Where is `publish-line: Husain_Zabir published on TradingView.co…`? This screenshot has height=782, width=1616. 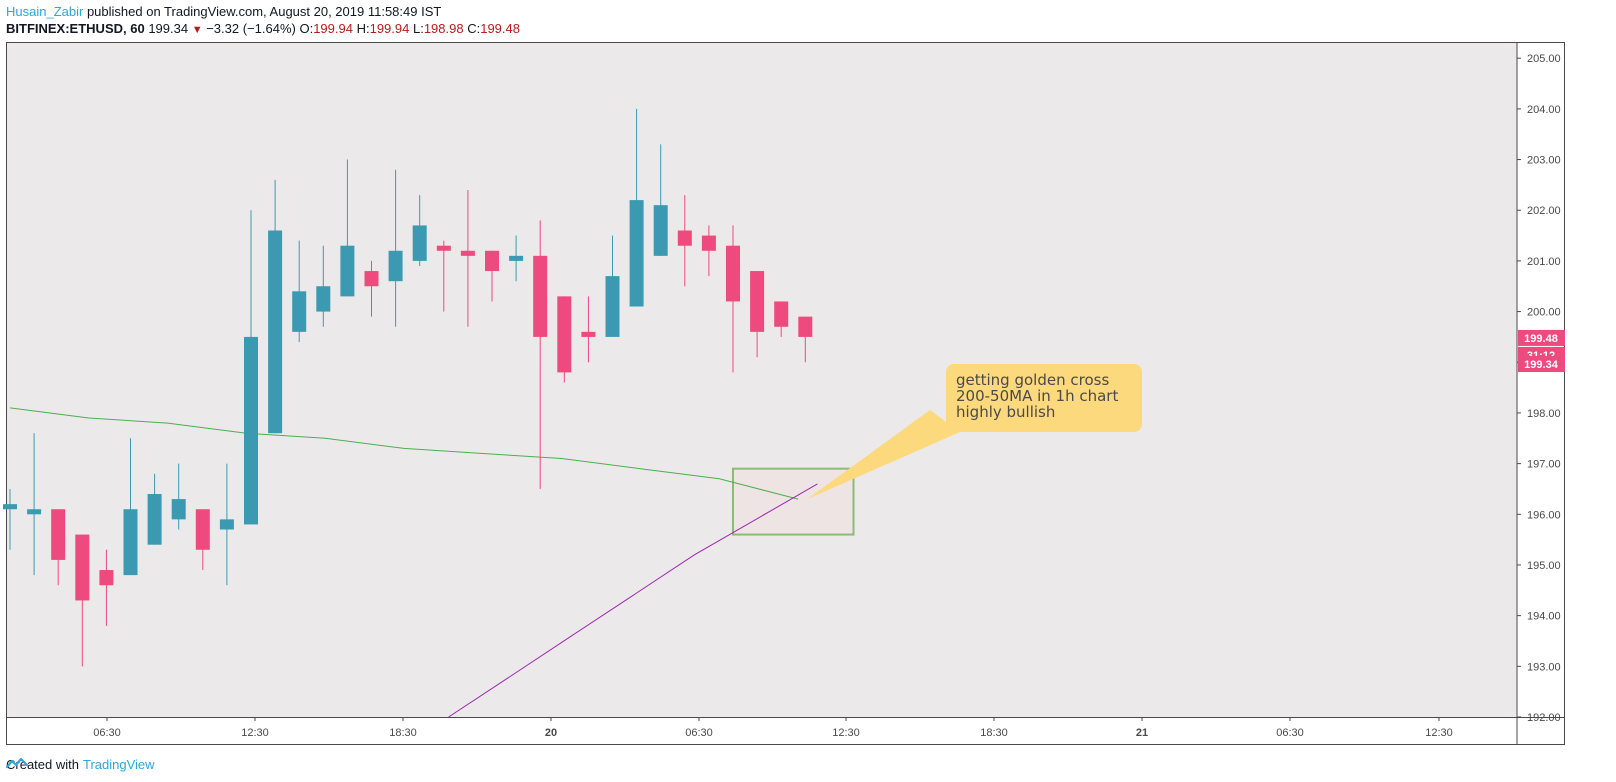
publish-line: Husain_Zabir published on TradingView.co… is located at coordinates (223, 12).